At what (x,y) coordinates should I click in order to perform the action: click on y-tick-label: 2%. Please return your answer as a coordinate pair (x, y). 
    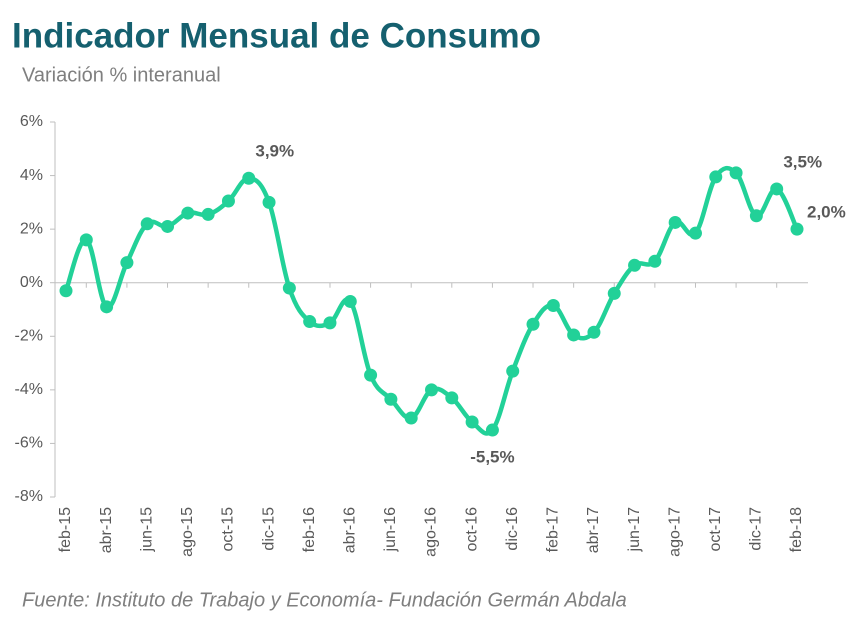
    Looking at the image, I should click on (31, 228).